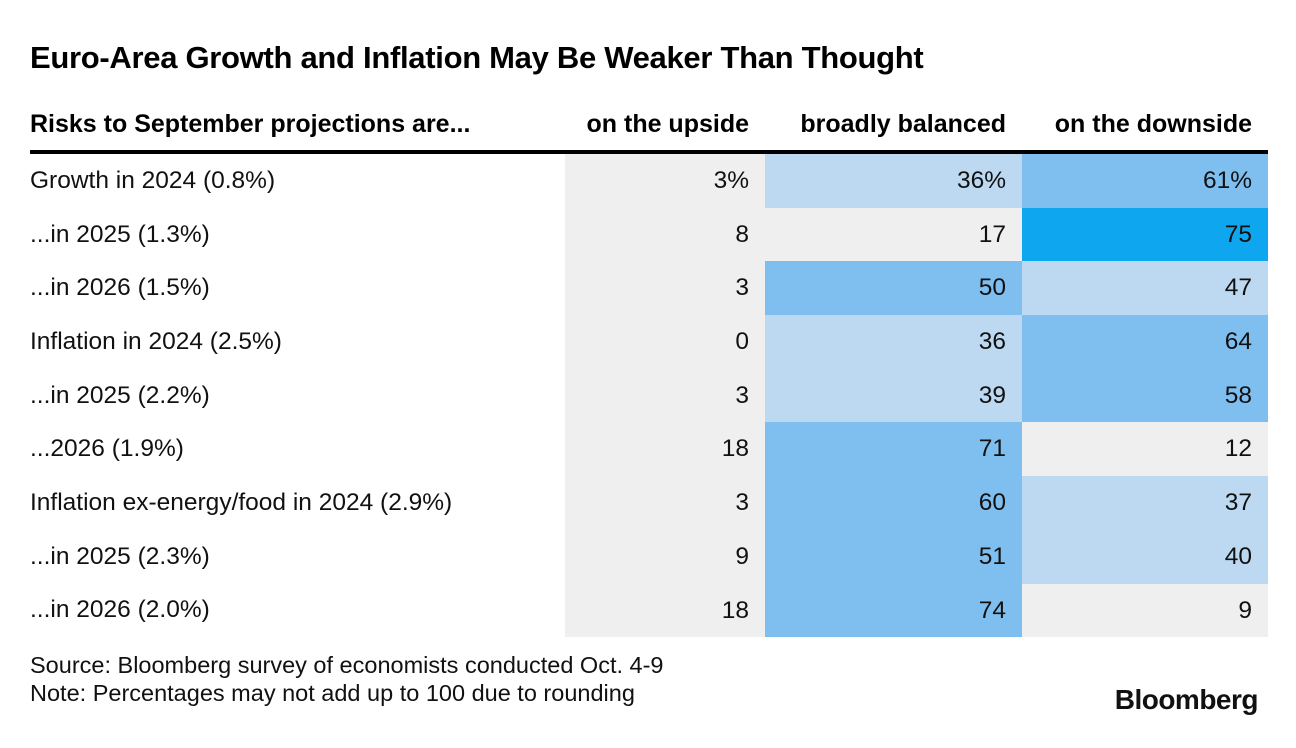 The image size is (1296, 748). I want to click on table-row: ...in 2026 (1.5%) 3 50 47, so click(649, 288).